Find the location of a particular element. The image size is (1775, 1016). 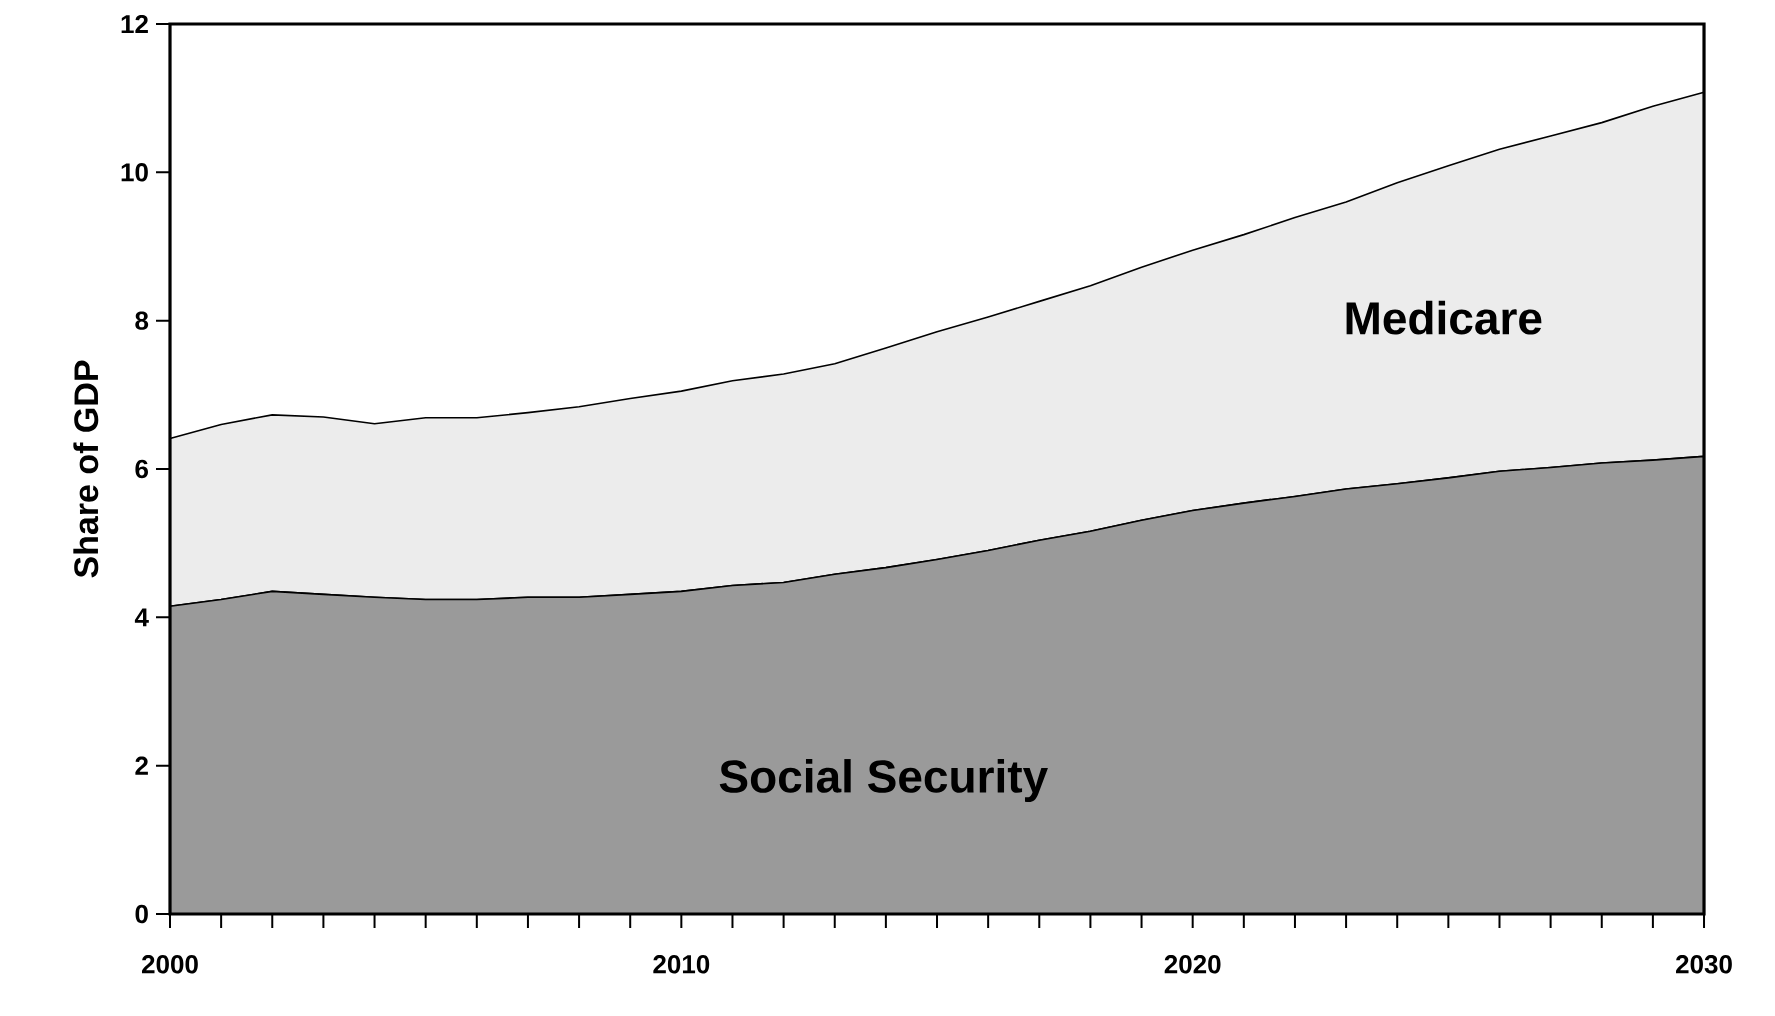

x-tick-label: 2020 is located at coordinates (1192, 964).